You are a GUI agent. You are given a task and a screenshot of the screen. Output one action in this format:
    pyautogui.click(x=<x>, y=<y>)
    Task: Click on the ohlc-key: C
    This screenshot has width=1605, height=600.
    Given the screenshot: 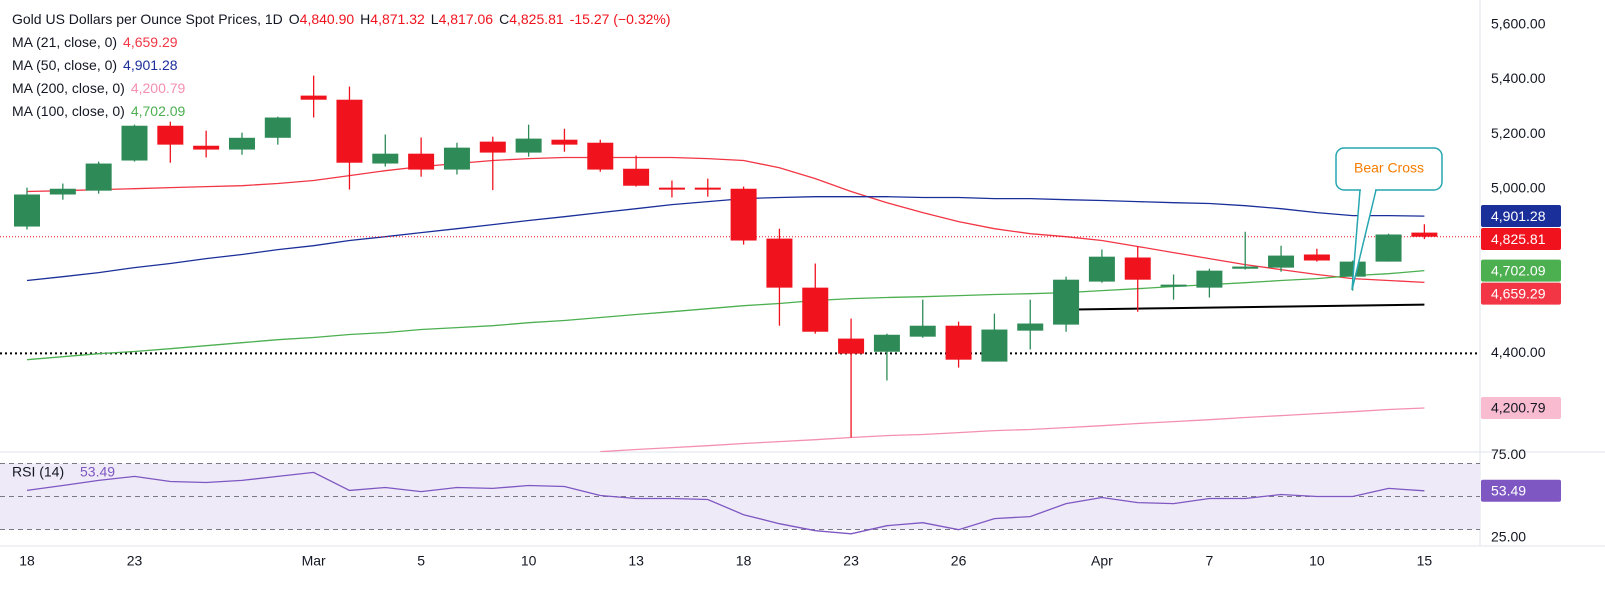 What is the action you would take?
    pyautogui.click(x=504, y=19)
    